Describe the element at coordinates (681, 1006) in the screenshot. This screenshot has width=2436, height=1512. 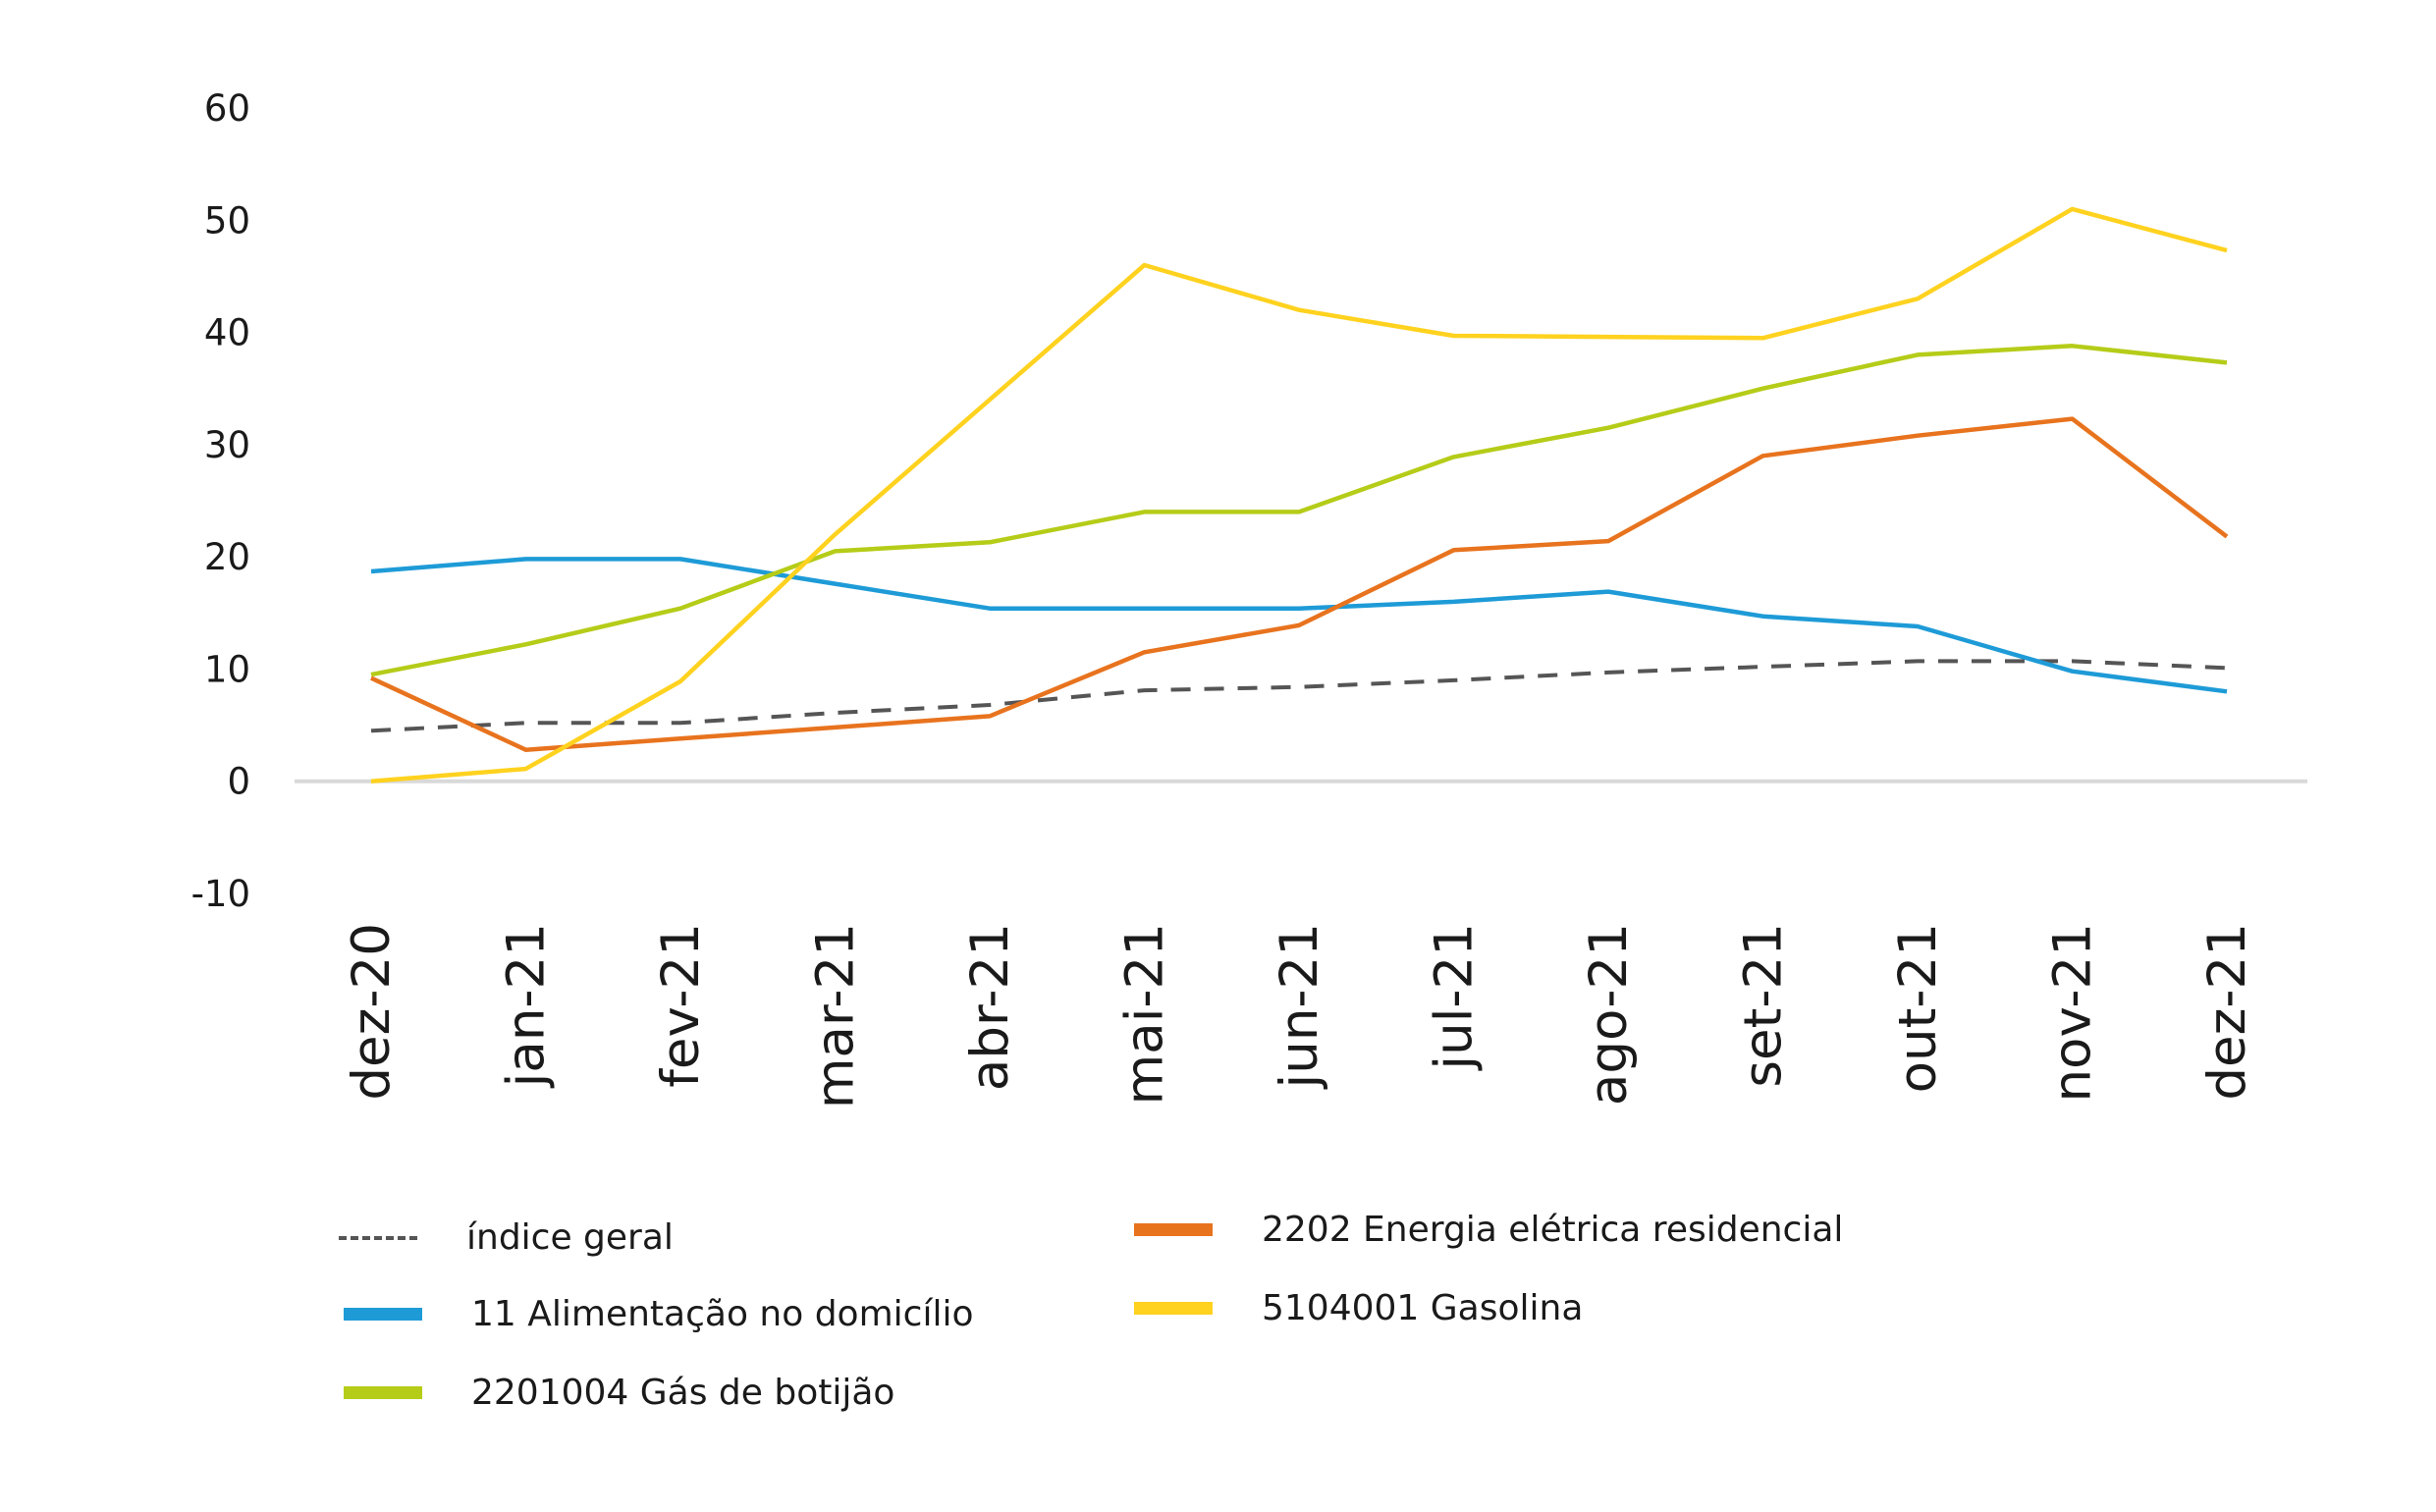
I see `x-tick-label: fev-21` at that location.